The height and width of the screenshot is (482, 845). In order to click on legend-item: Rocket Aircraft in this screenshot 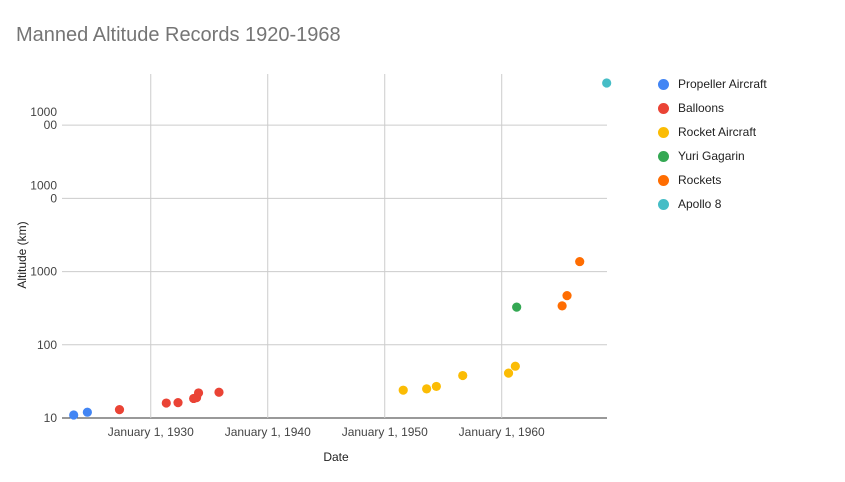, I will do `click(712, 132)`.